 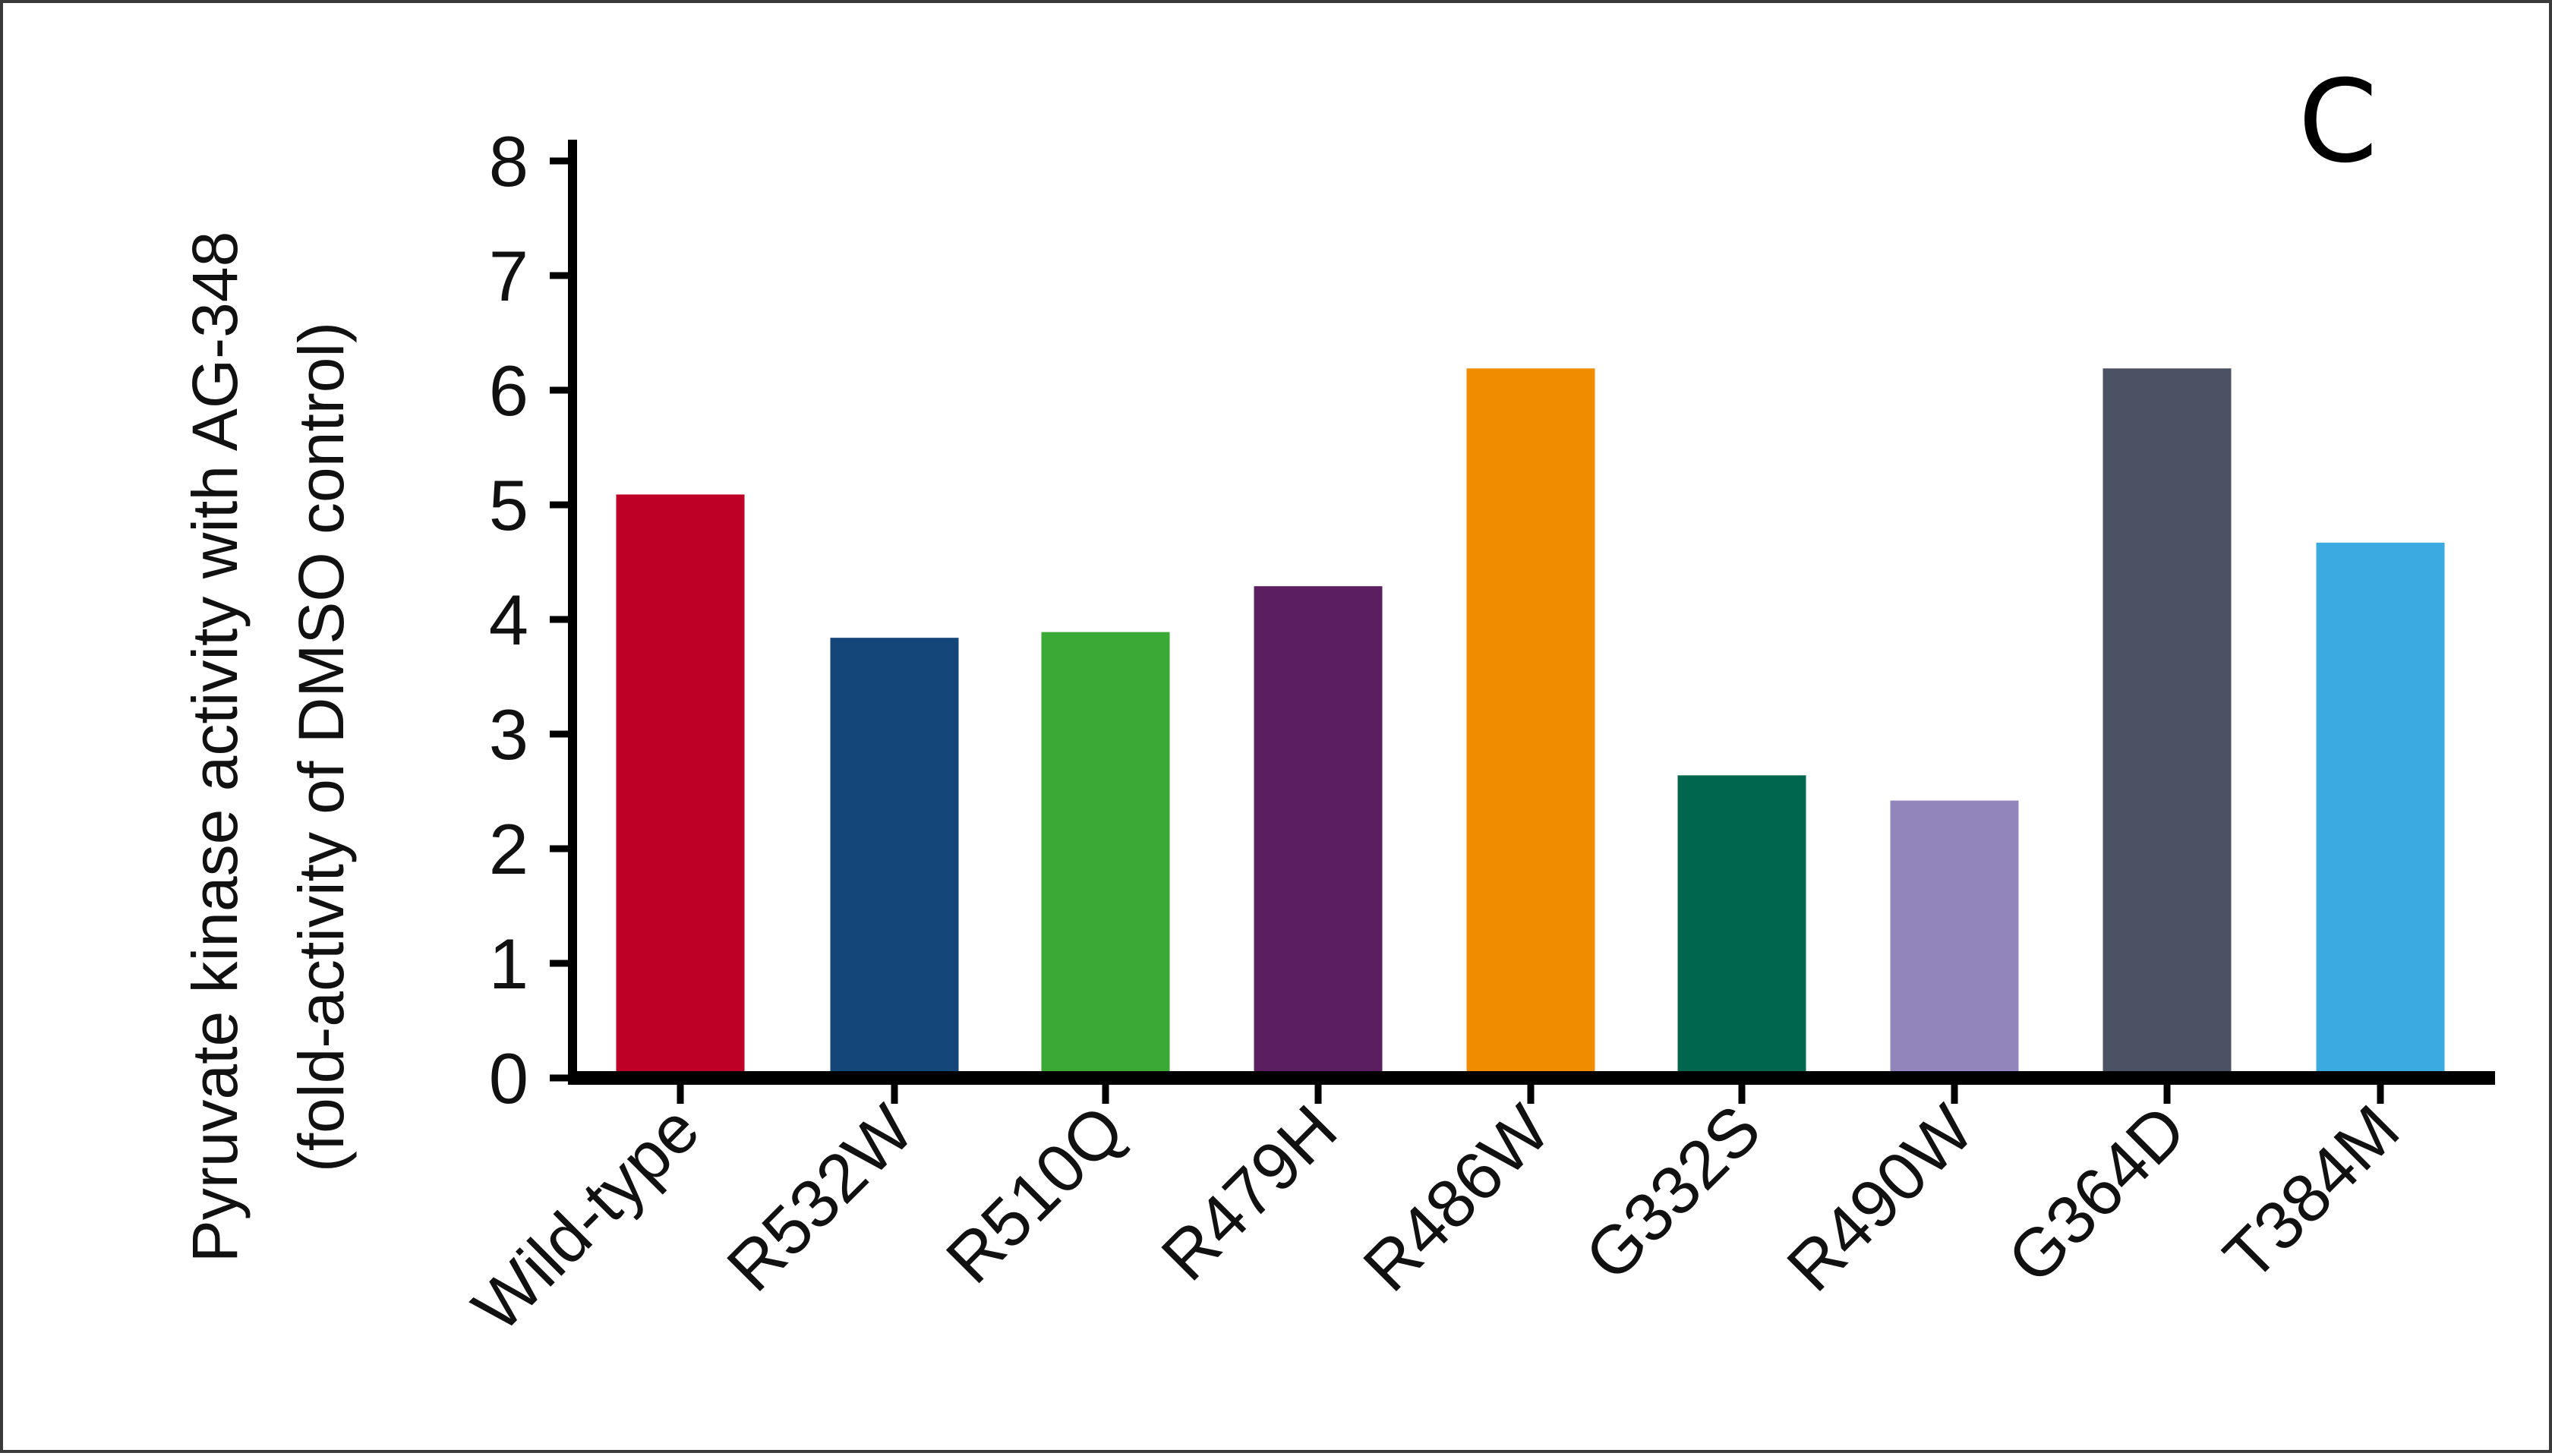 I want to click on y-tick-label-7: 7, so click(x=508, y=276).